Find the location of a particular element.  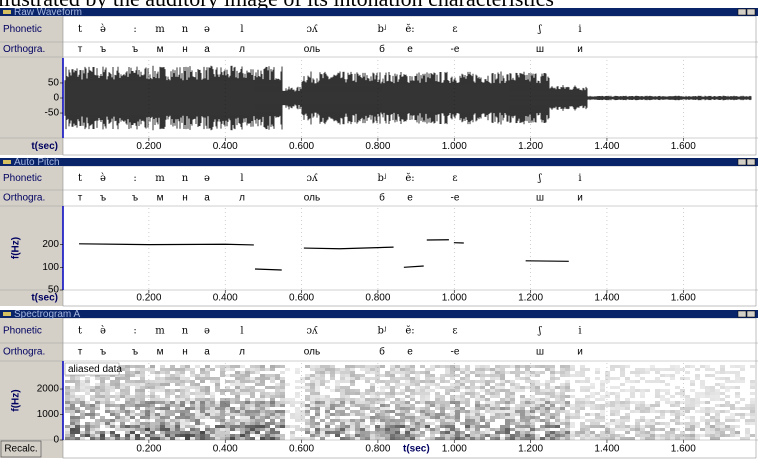

waveform is located at coordinates (408, 98).